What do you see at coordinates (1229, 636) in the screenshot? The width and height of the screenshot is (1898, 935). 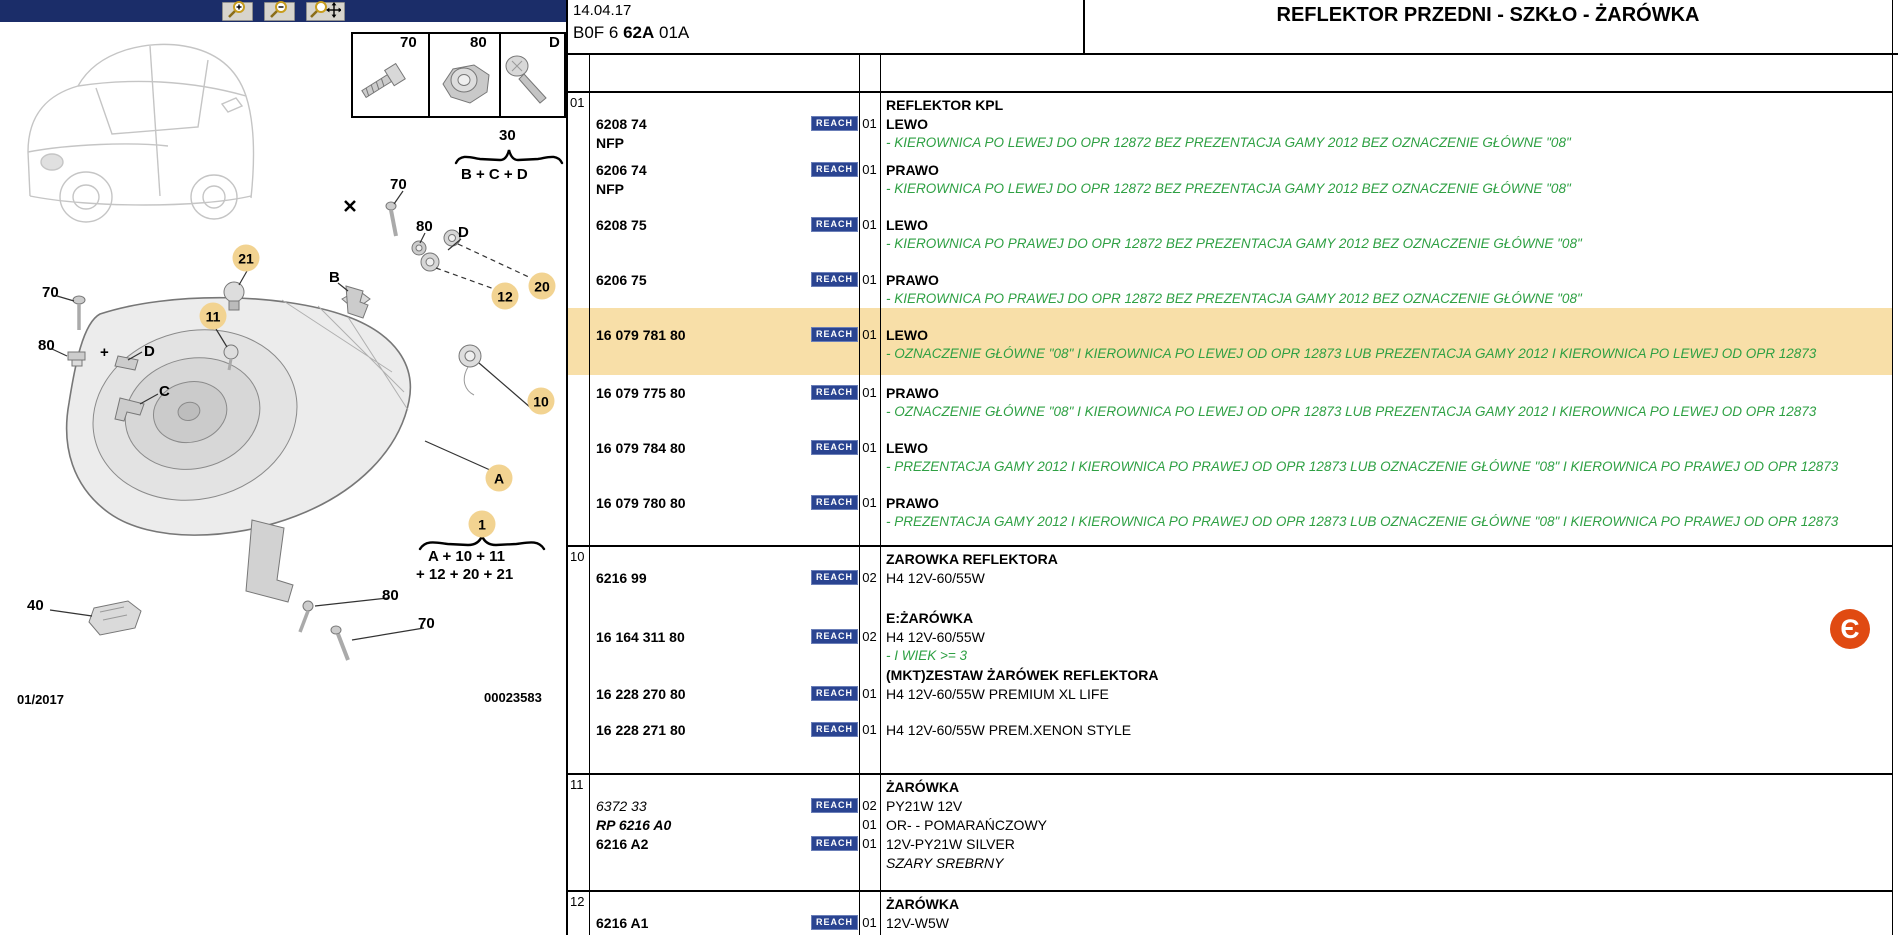 I see `table-row: 16 164 311 80 REACH 02 H4 12V-60/55W` at bounding box center [1229, 636].